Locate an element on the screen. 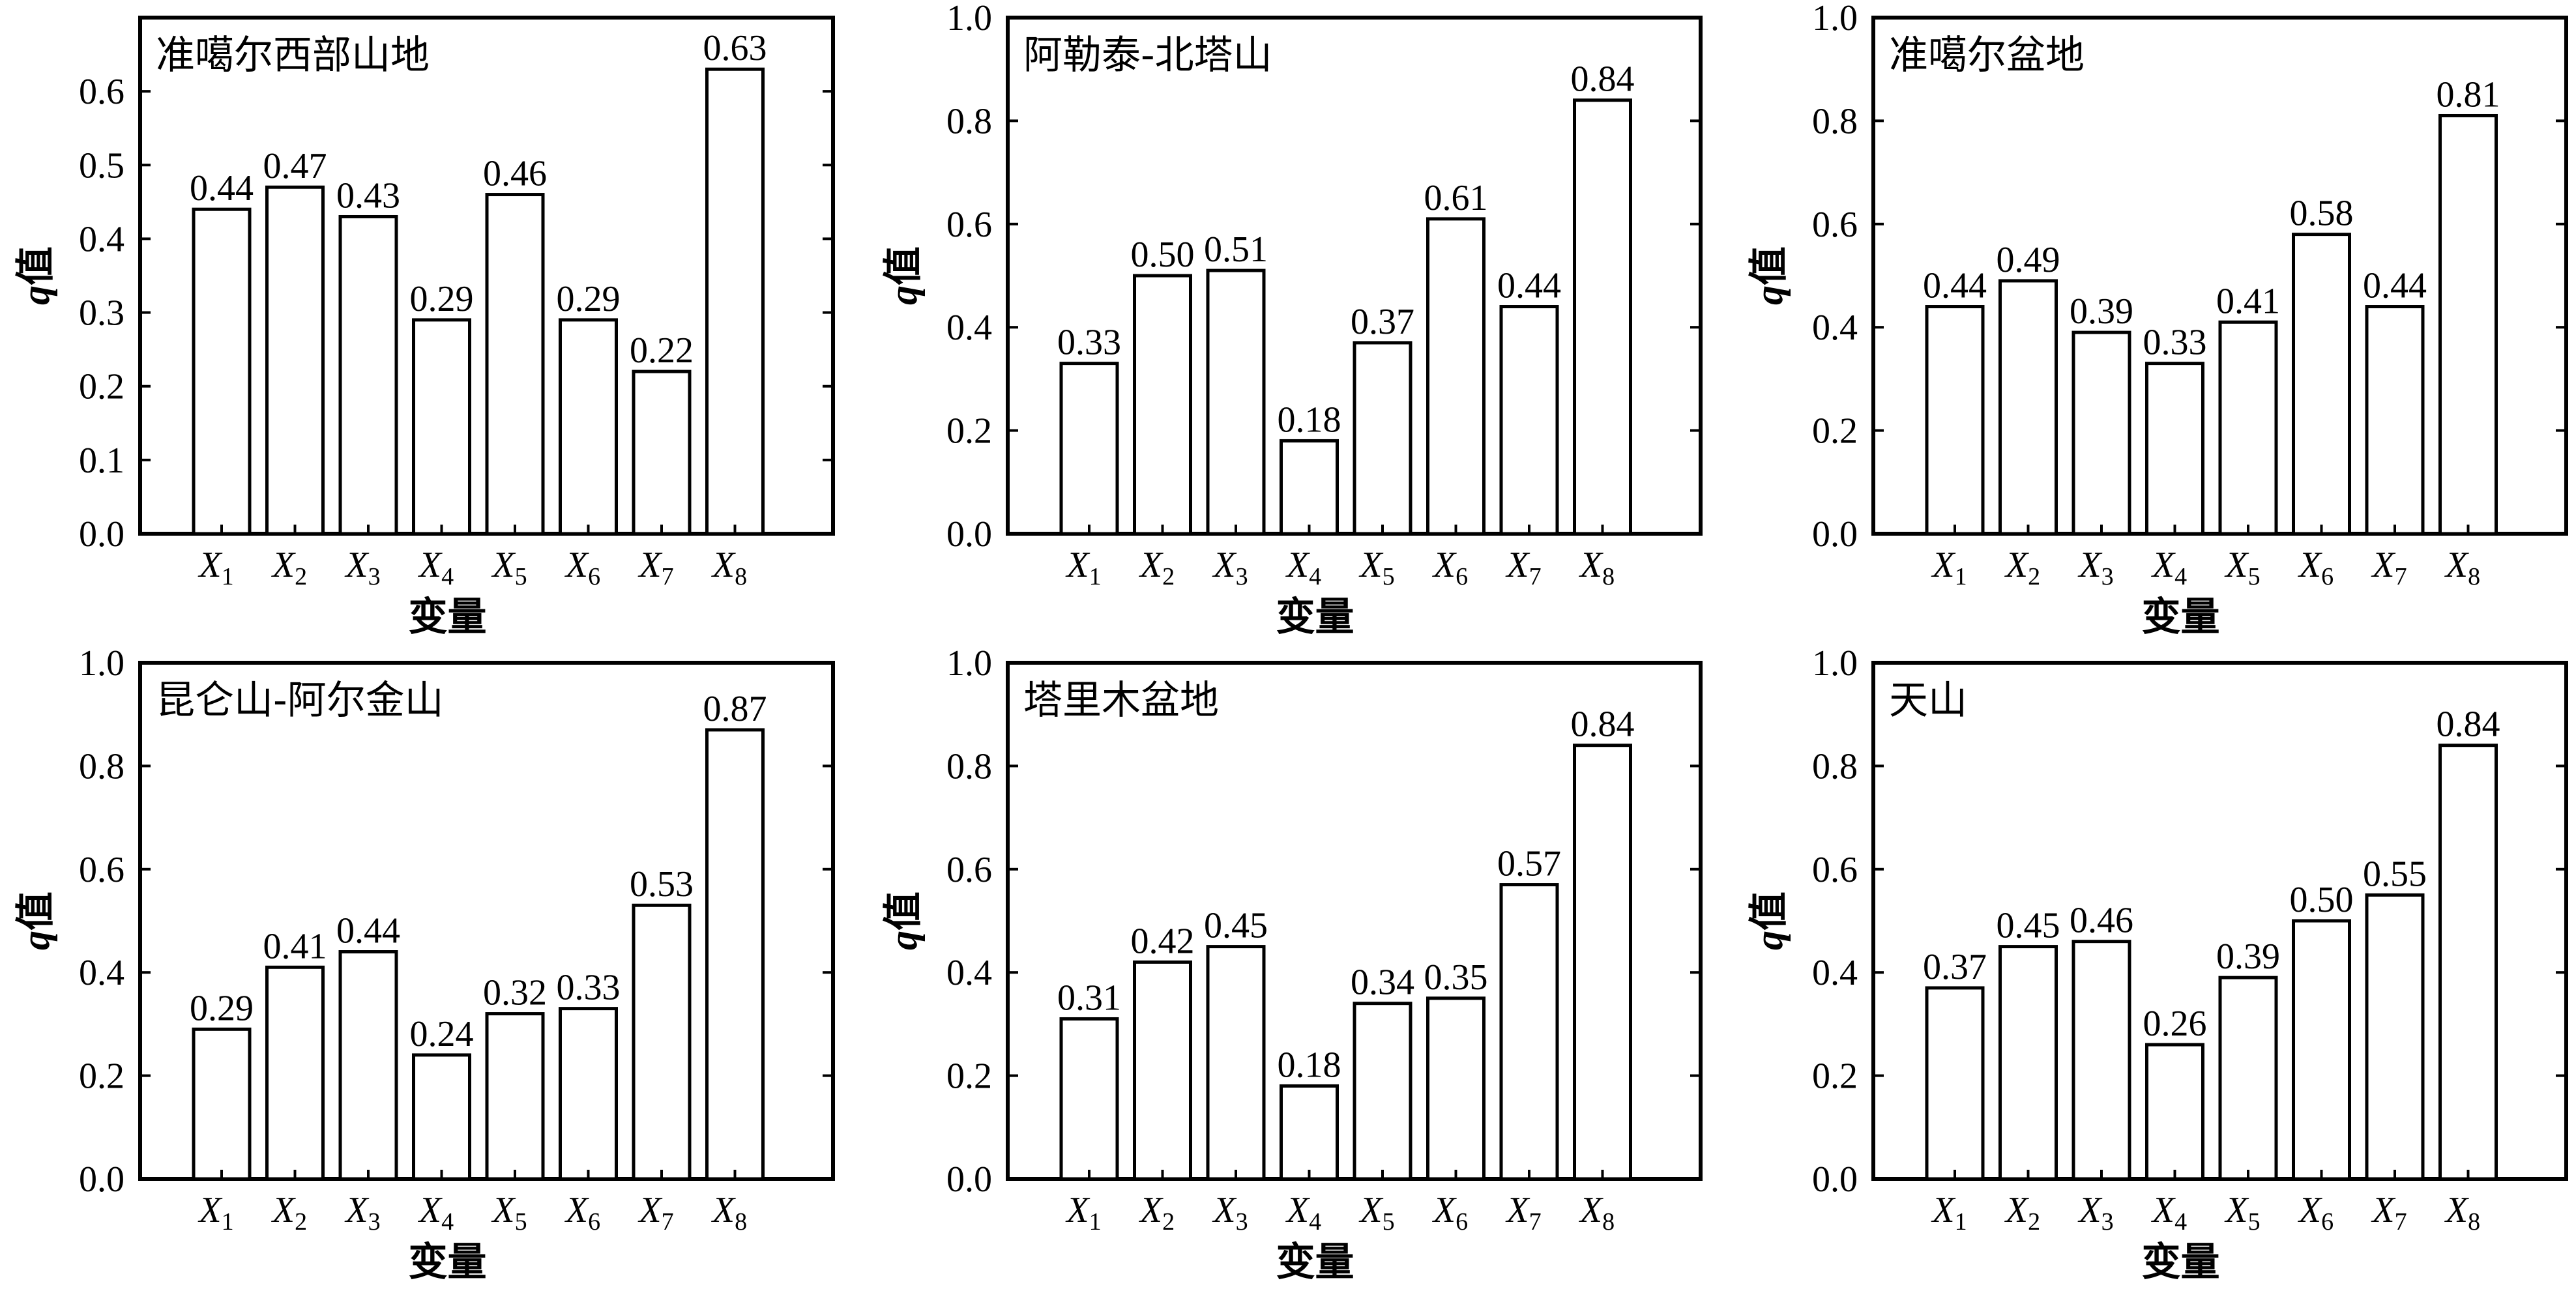 The height and width of the screenshot is (1289, 2576). data-label: 0.18 is located at coordinates (1309, 1065).